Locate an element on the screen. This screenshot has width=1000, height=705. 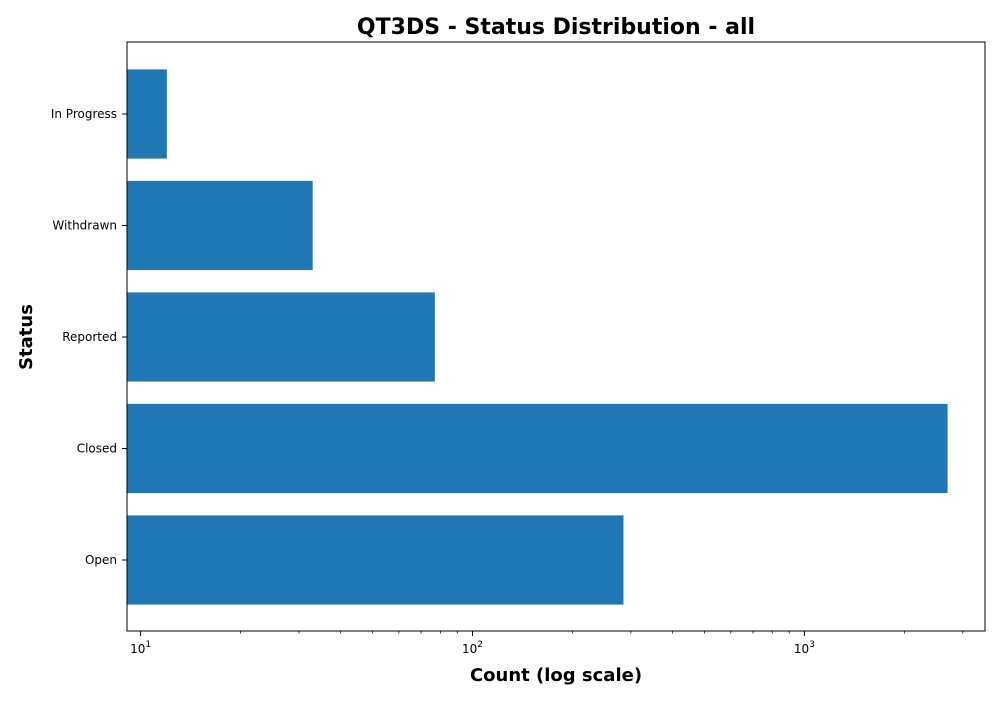
x-tick-label: 10² is located at coordinates (472, 648).